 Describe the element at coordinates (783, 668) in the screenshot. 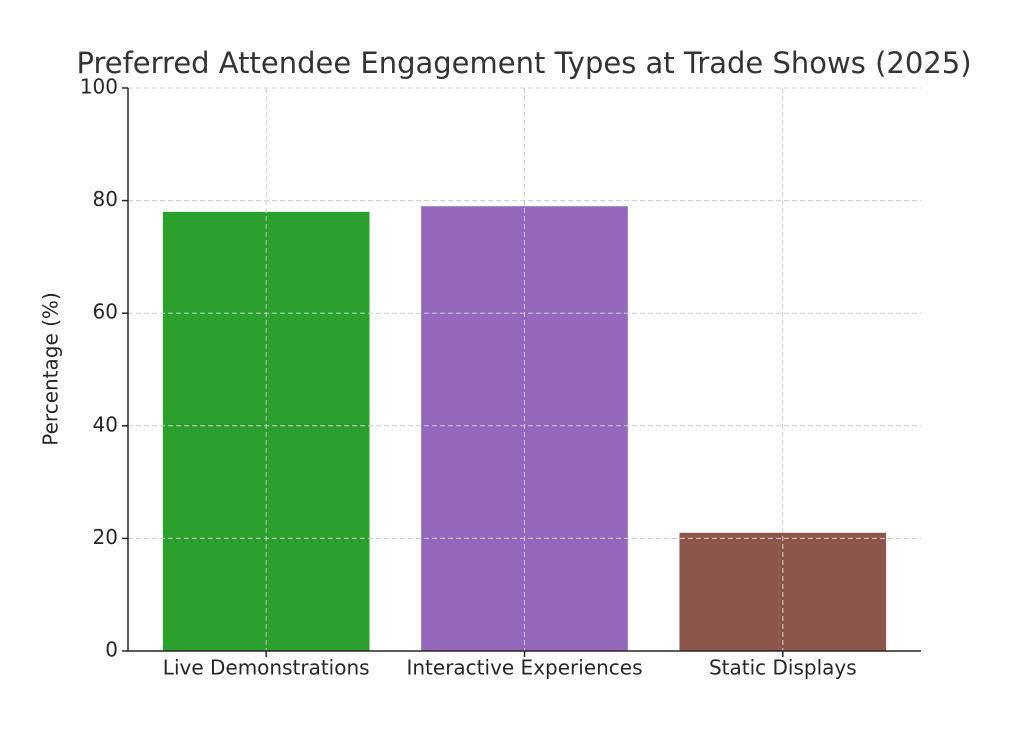

I see `x-tick-label: Static Displays` at that location.